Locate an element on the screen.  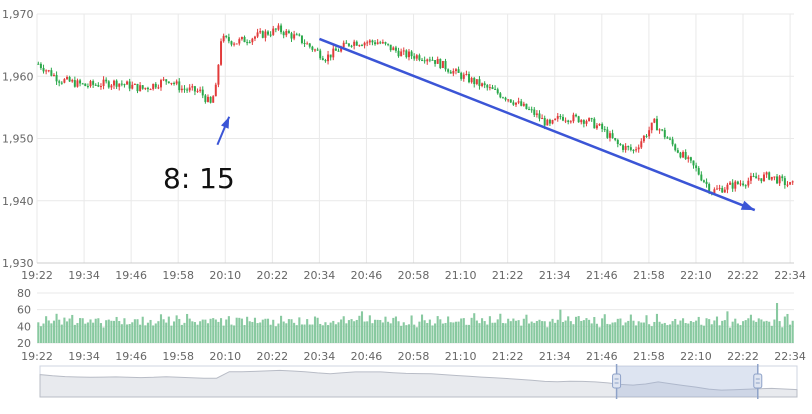
time-tick-label: 20:10 is located at coordinates (225, 356).